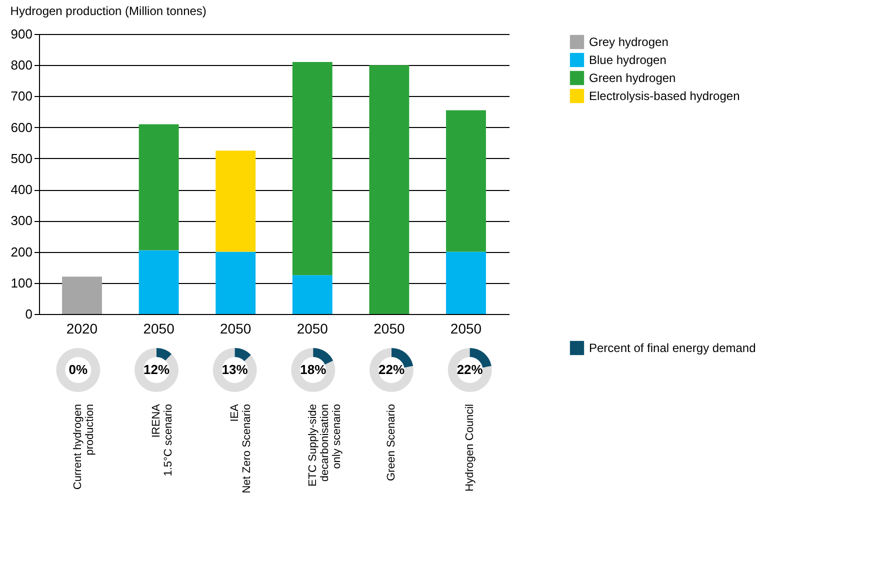 Image resolution: width=883 pixels, height=562 pixels. Describe the element at coordinates (21, 220) in the screenshot. I see `y-tick-label: 300` at that location.